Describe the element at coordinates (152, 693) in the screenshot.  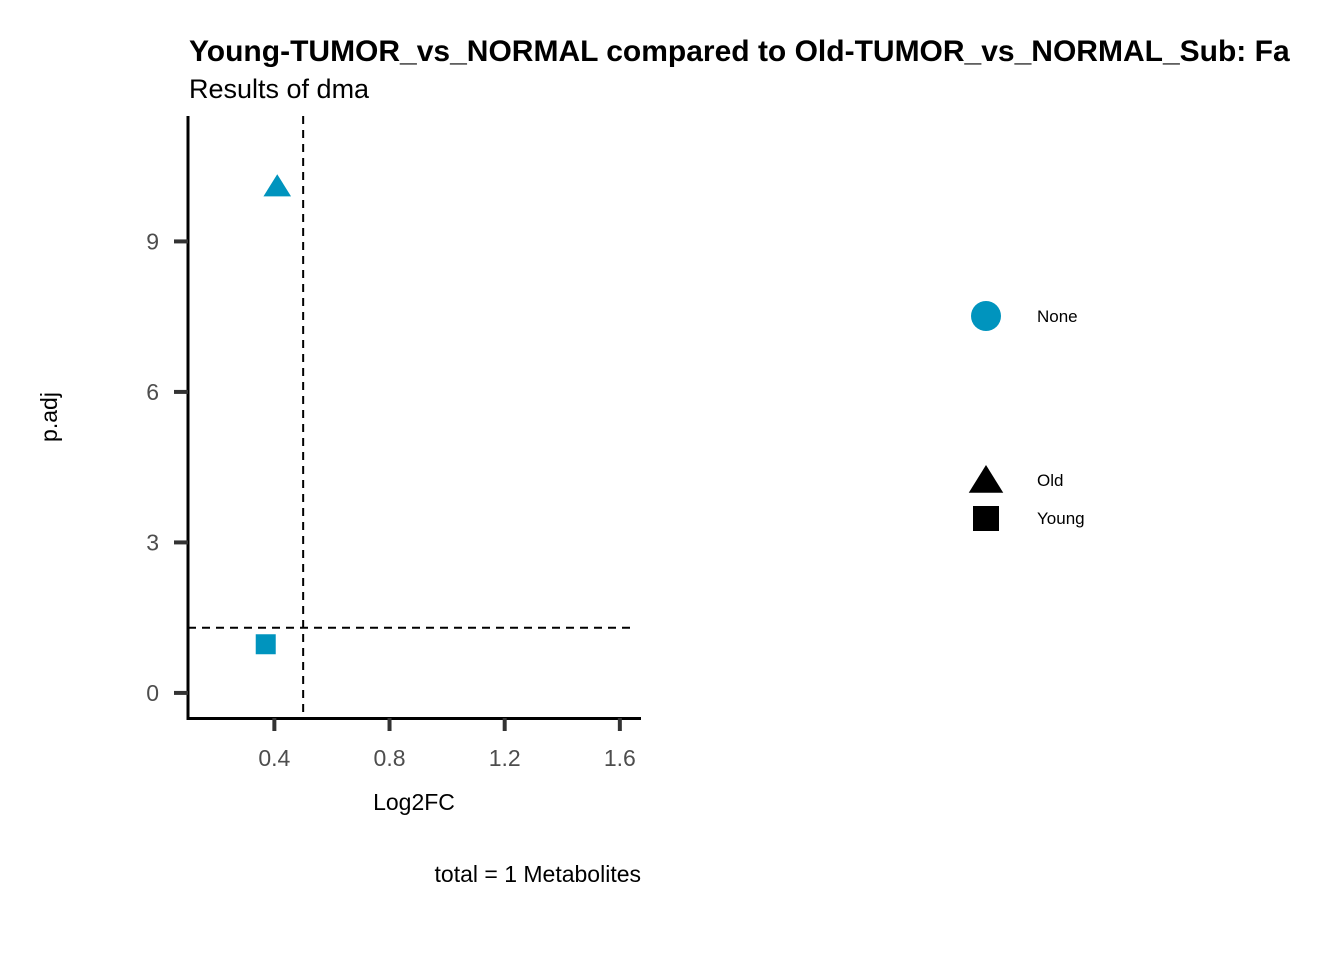
I see `y-tick-label: 0` at that location.